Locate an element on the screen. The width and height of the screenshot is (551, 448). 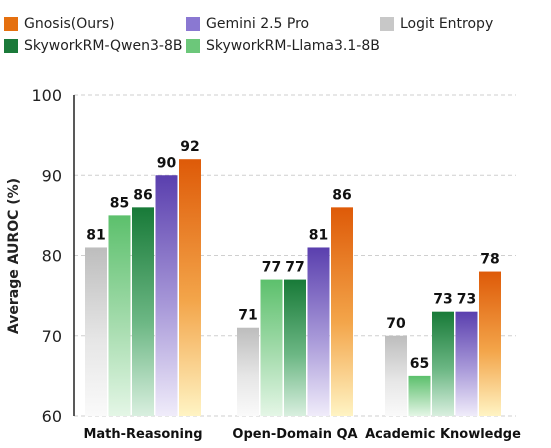
bar-logit-entropy-math-reasoning is located at coordinates (96, 331).